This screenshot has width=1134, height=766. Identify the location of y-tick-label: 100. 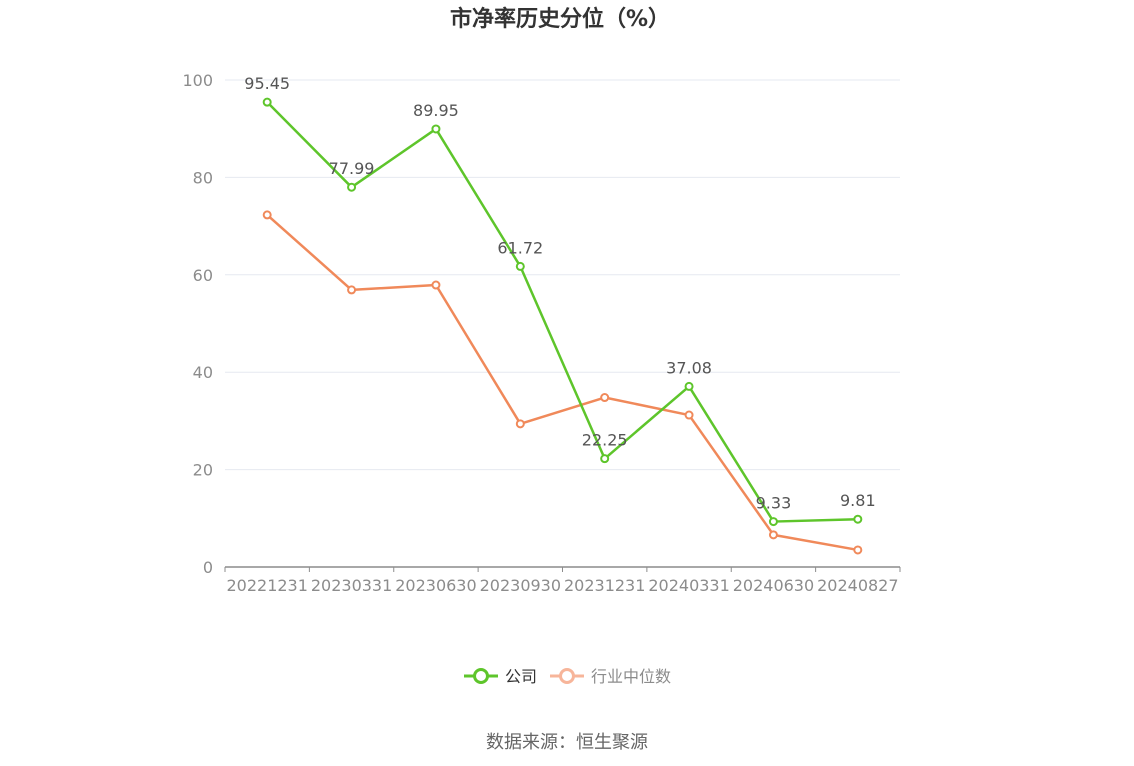
(197, 80).